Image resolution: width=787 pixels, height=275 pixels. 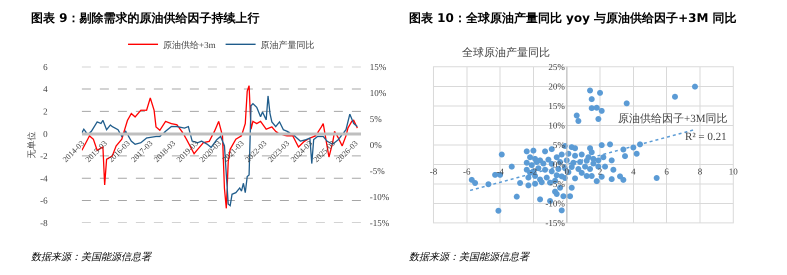 What do you see at coordinates (378, 93) in the screenshot?
I see `y2-tick-label: 10%` at bounding box center [378, 93].